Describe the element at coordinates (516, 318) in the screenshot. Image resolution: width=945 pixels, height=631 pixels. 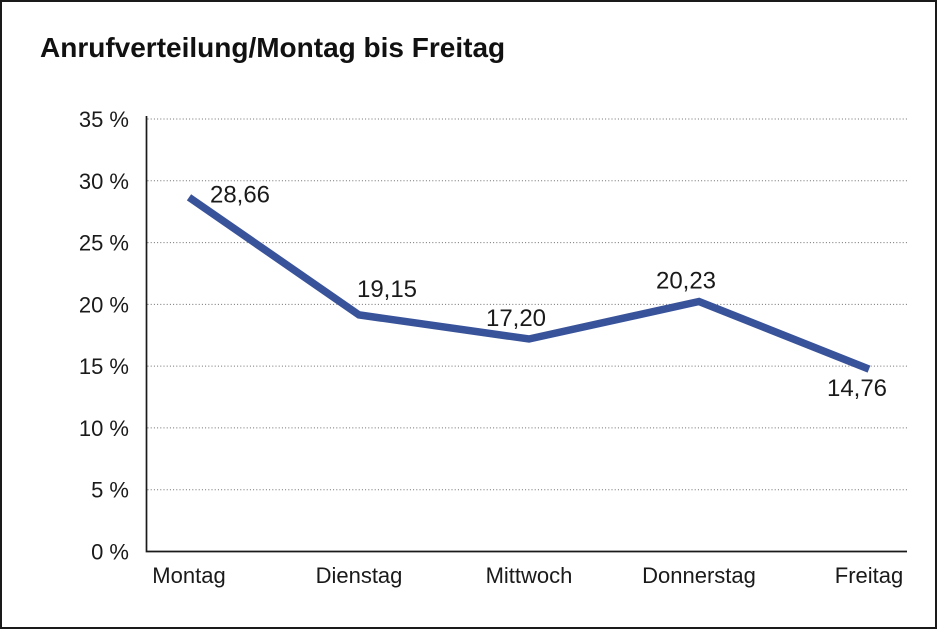
I see `data-point-label: 17,20` at that location.